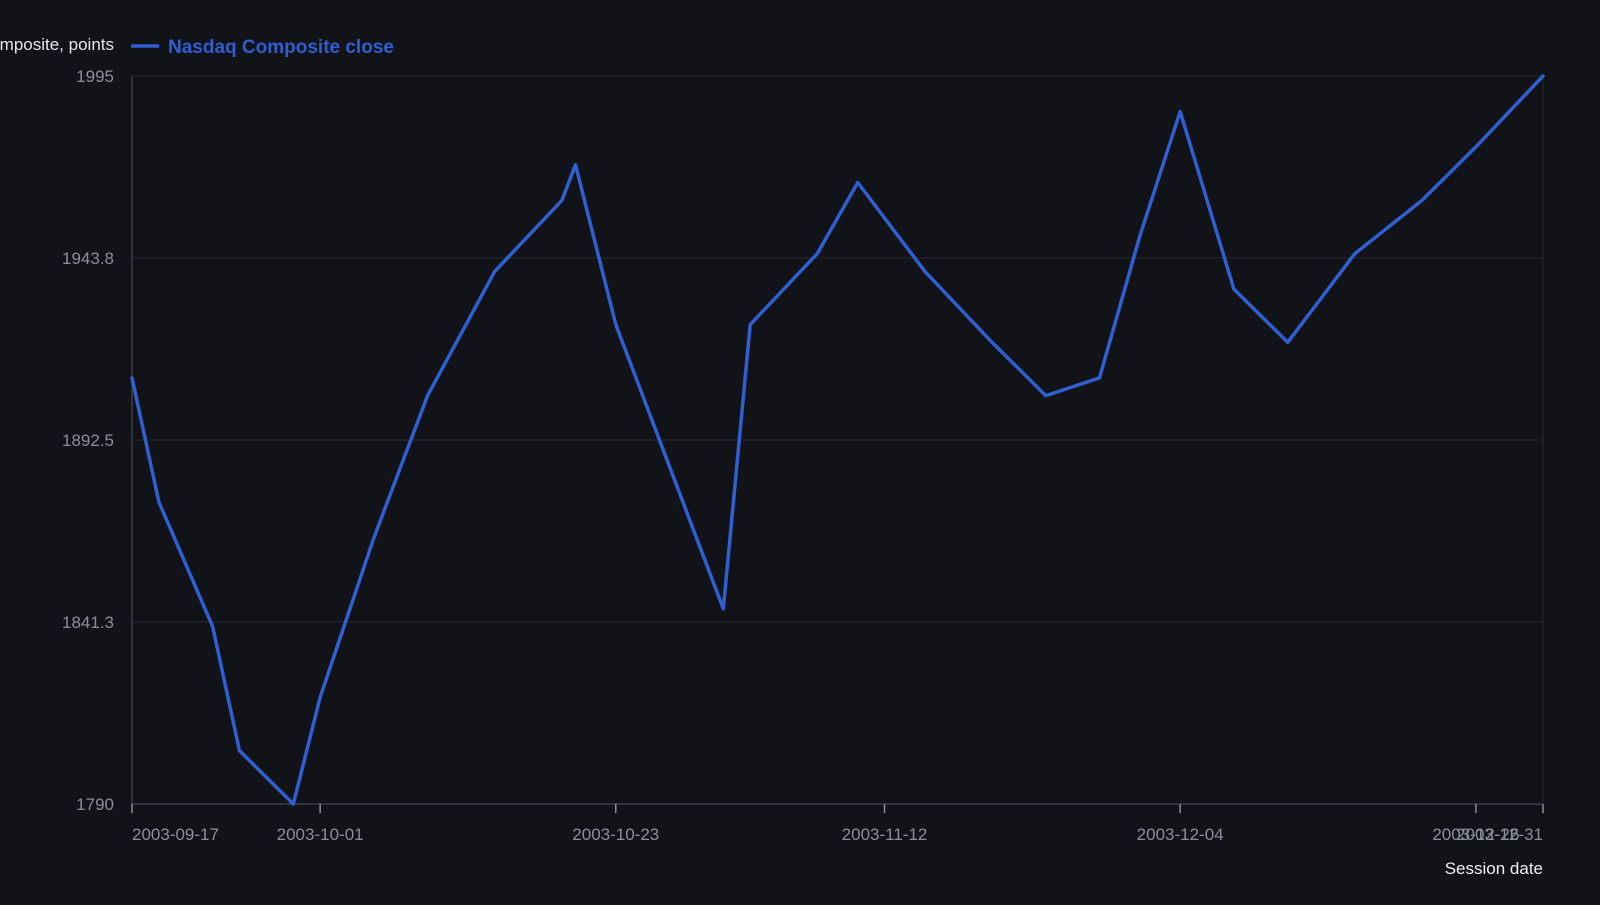  I want to click on x-tick-label: 2003-12-04, so click(1180, 834).